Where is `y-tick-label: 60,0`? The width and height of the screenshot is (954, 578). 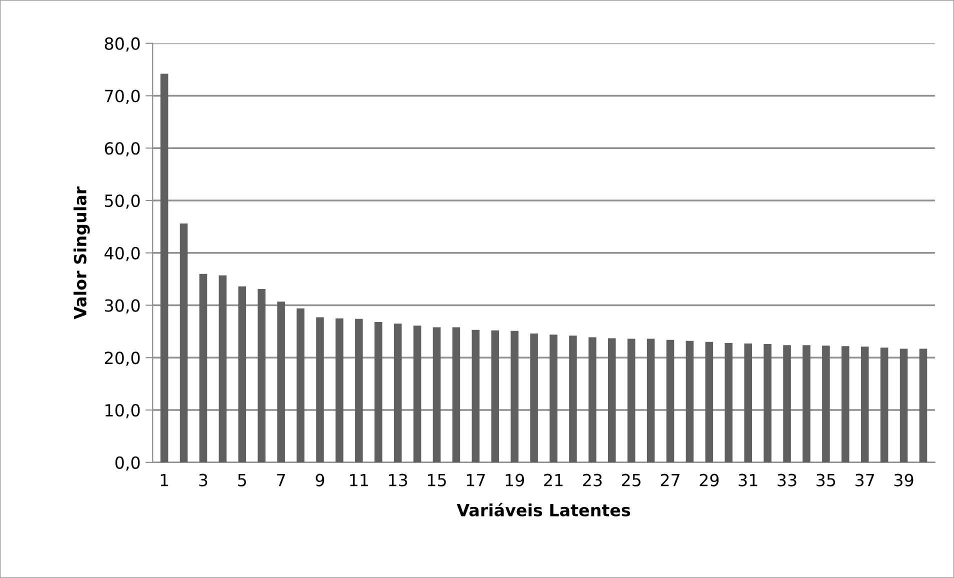
y-tick-label: 60,0 is located at coordinates (122, 149).